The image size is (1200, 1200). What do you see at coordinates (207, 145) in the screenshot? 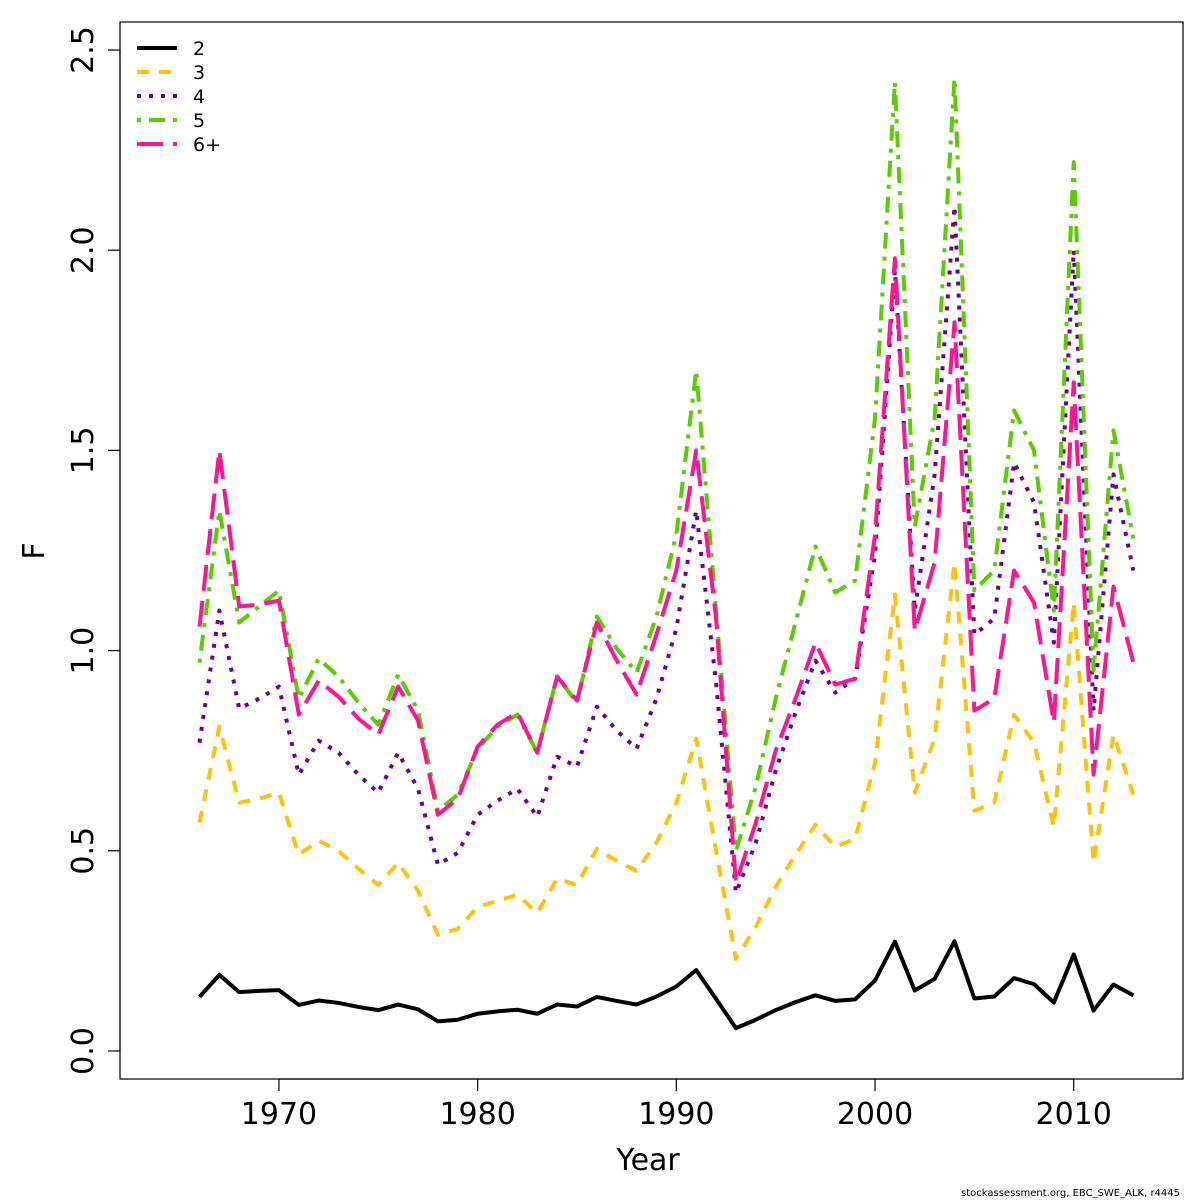
I see `legend-label: 6+` at bounding box center [207, 145].